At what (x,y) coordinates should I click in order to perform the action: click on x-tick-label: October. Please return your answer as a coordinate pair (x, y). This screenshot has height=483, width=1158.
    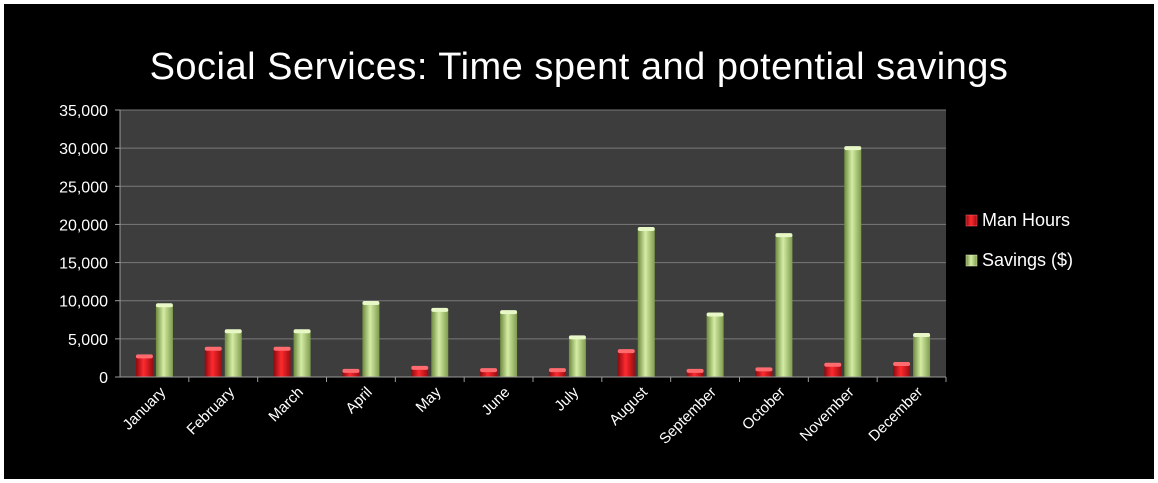
    Looking at the image, I should click on (764, 409).